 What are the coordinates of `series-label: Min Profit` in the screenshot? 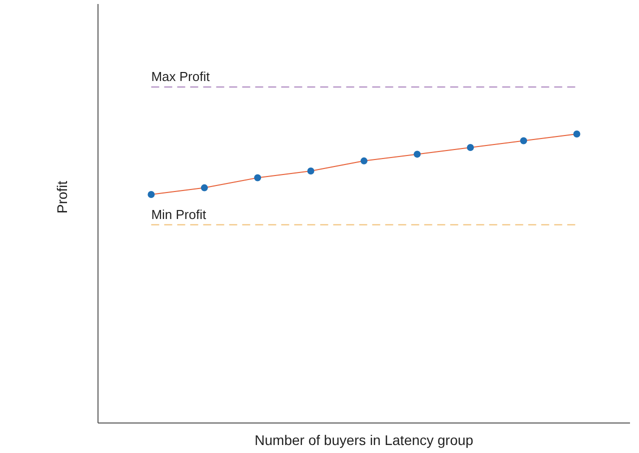 It's located at (178, 214).